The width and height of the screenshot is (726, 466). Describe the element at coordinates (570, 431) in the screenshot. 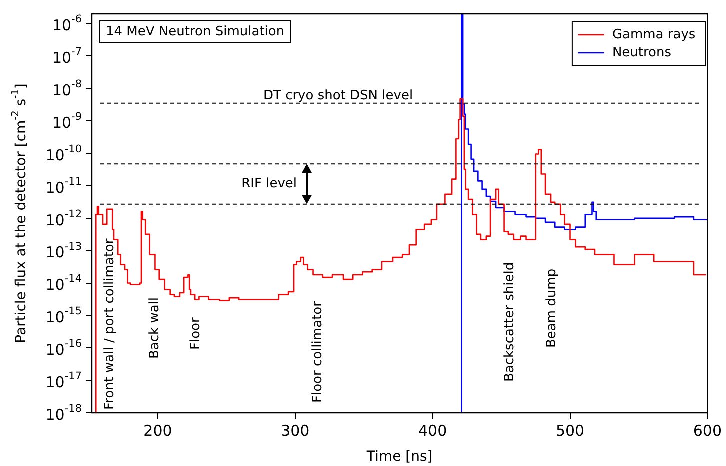

I see `x-tick-label: 500` at that location.